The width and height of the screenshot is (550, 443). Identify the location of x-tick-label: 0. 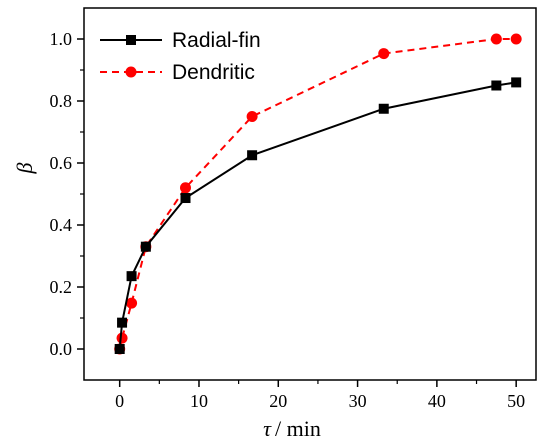
(119, 401).